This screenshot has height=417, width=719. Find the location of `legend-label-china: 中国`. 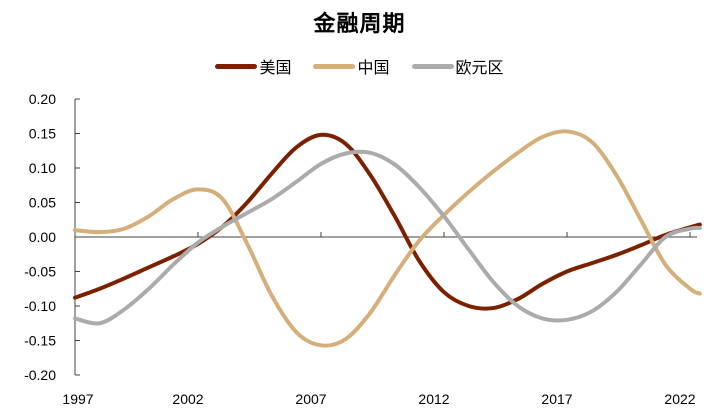

legend-label-china: 中国 is located at coordinates (373, 67).